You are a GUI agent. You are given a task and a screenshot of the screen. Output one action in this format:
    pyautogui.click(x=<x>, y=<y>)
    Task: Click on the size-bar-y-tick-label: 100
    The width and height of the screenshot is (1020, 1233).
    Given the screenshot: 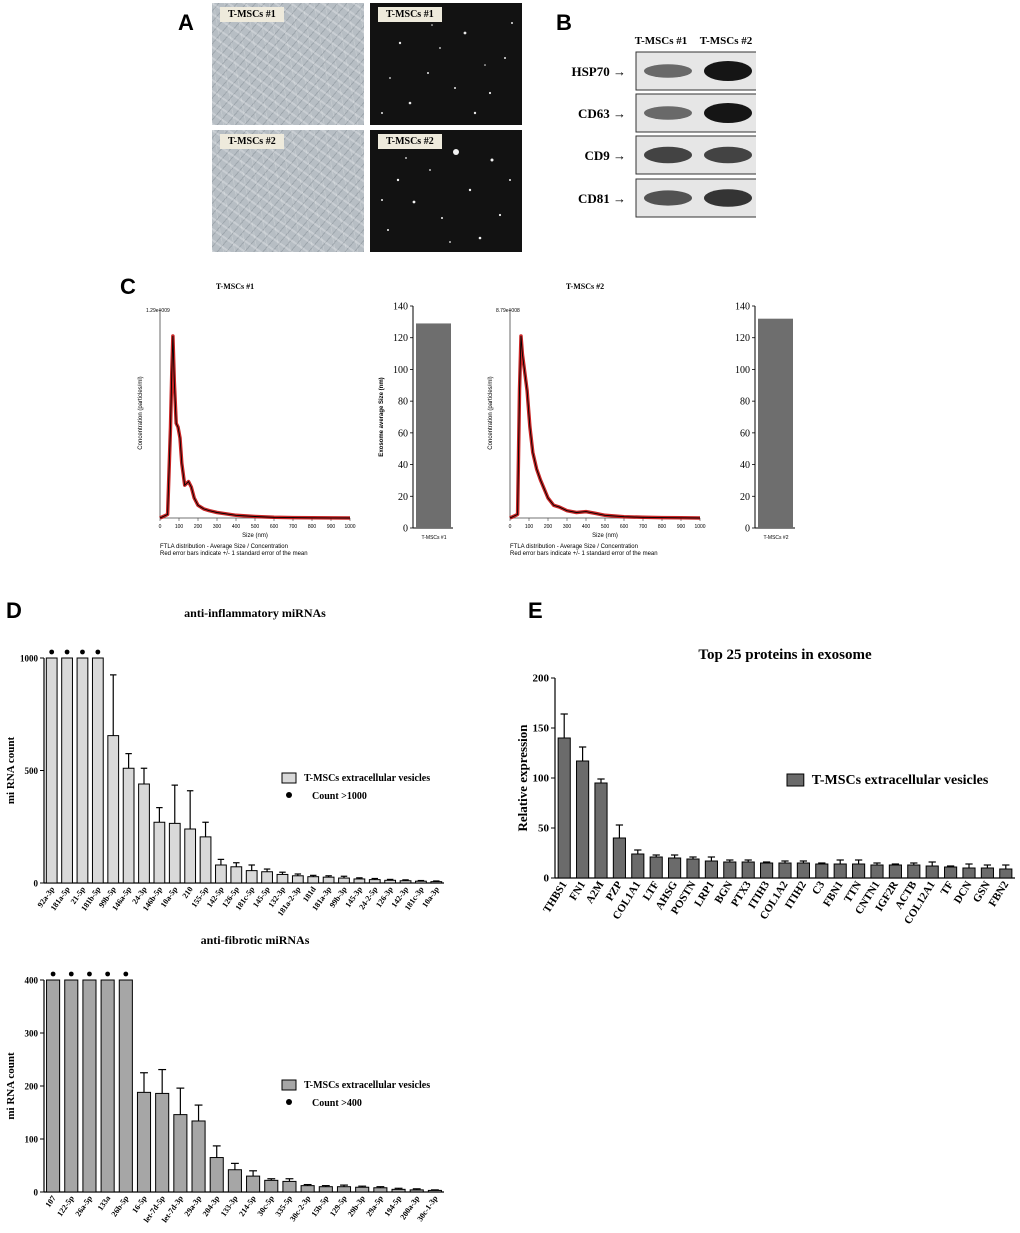 What is the action you would take?
    pyautogui.click(x=400, y=370)
    